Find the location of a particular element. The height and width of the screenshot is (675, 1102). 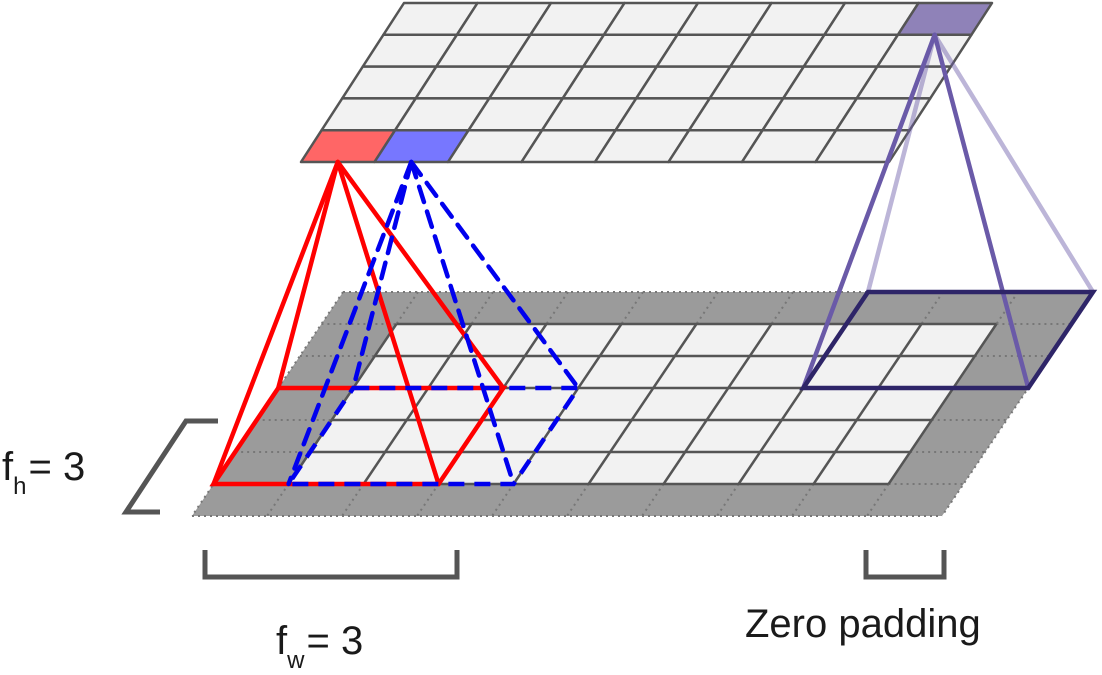

filter-height-bracket is located at coordinates (169, 466).